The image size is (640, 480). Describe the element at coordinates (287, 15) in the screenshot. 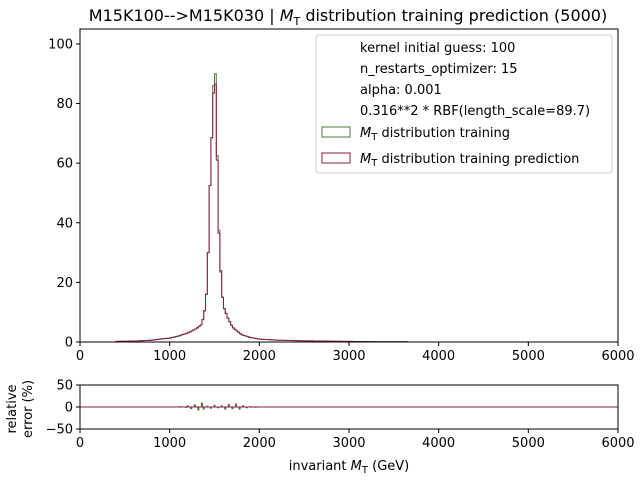

I see `title-math: M` at that location.